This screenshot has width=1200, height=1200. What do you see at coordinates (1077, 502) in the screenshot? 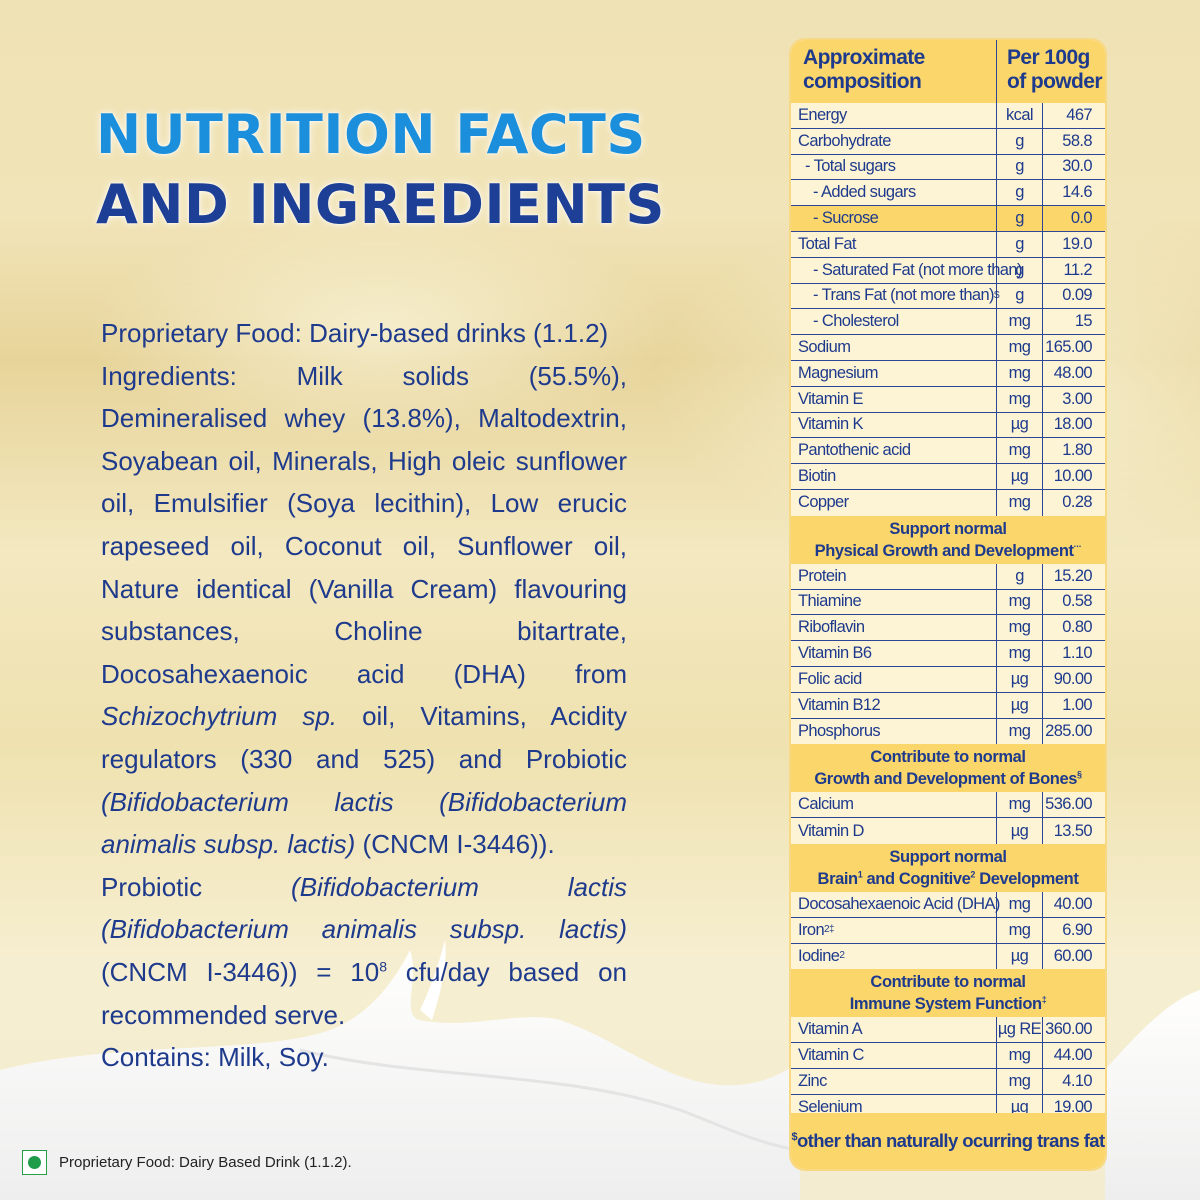
I see `nutrient-value: 0.28` at bounding box center [1077, 502].